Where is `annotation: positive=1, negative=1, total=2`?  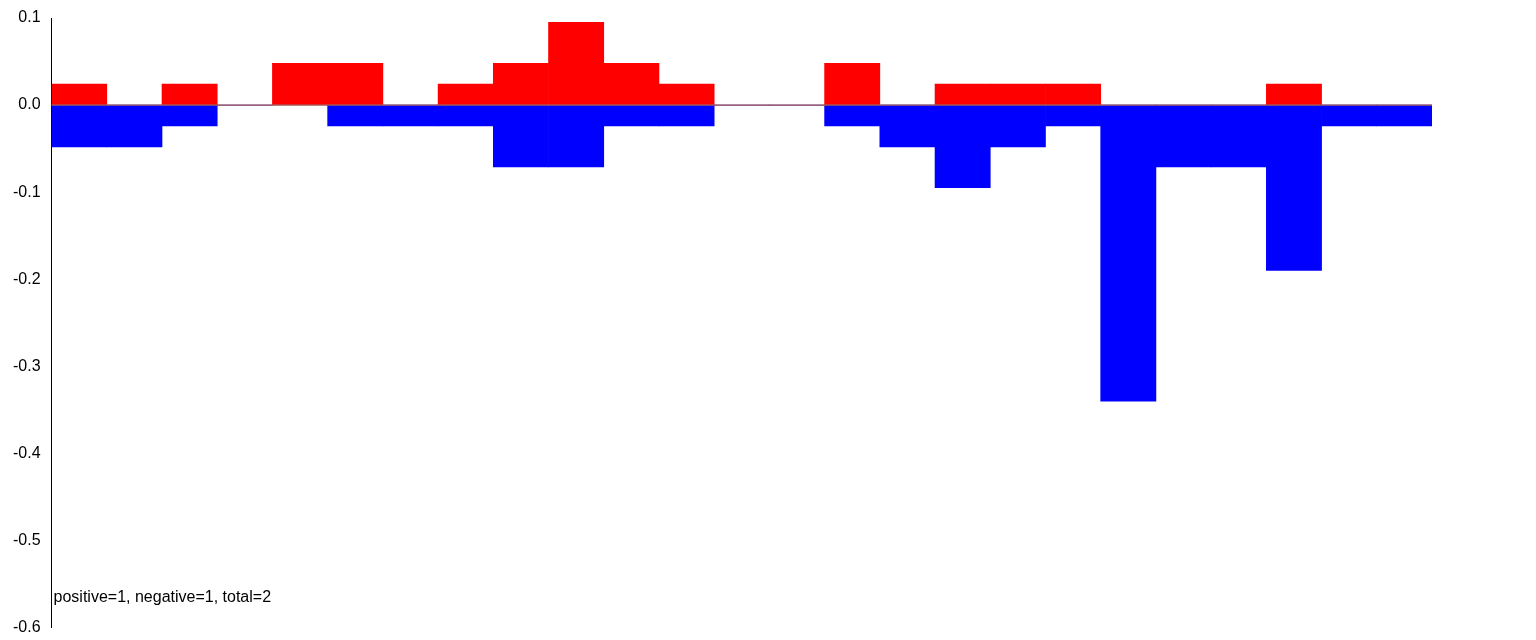
annotation: positive=1, negative=1, total=2 is located at coordinates (162, 596).